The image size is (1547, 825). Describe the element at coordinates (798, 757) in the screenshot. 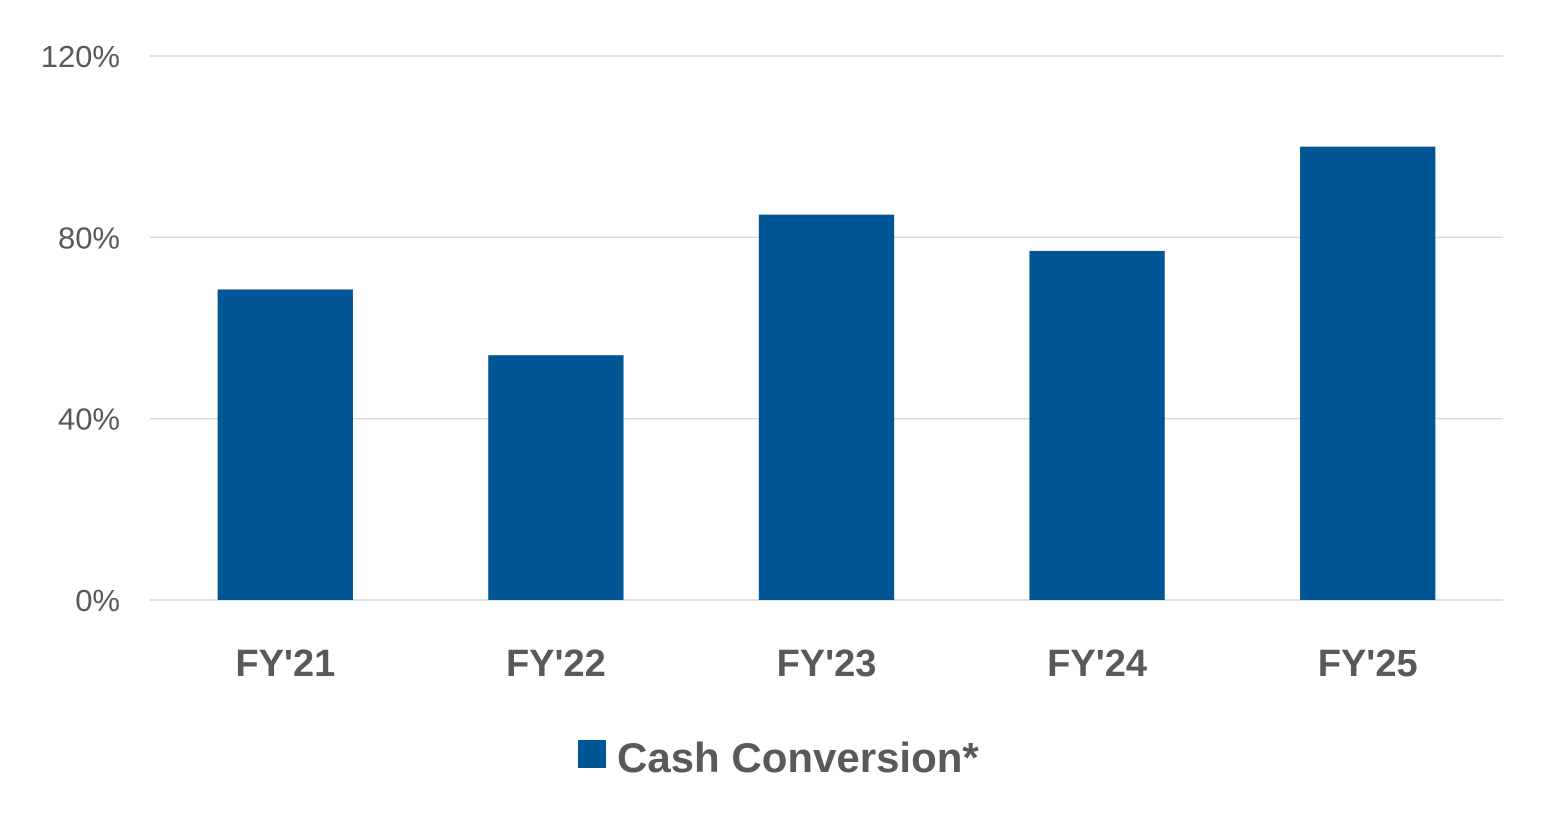

I see `legend-label-cash-conversion: Cash Conversion*` at that location.